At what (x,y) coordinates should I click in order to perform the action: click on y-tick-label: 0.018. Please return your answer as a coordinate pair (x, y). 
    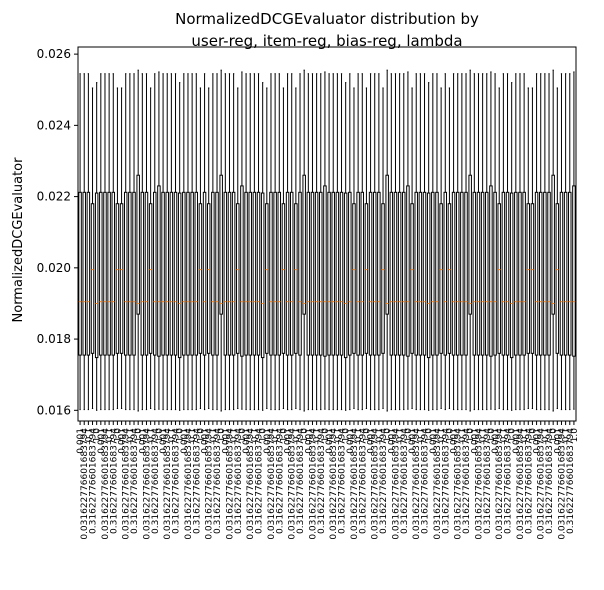
    Looking at the image, I should click on (54, 339).